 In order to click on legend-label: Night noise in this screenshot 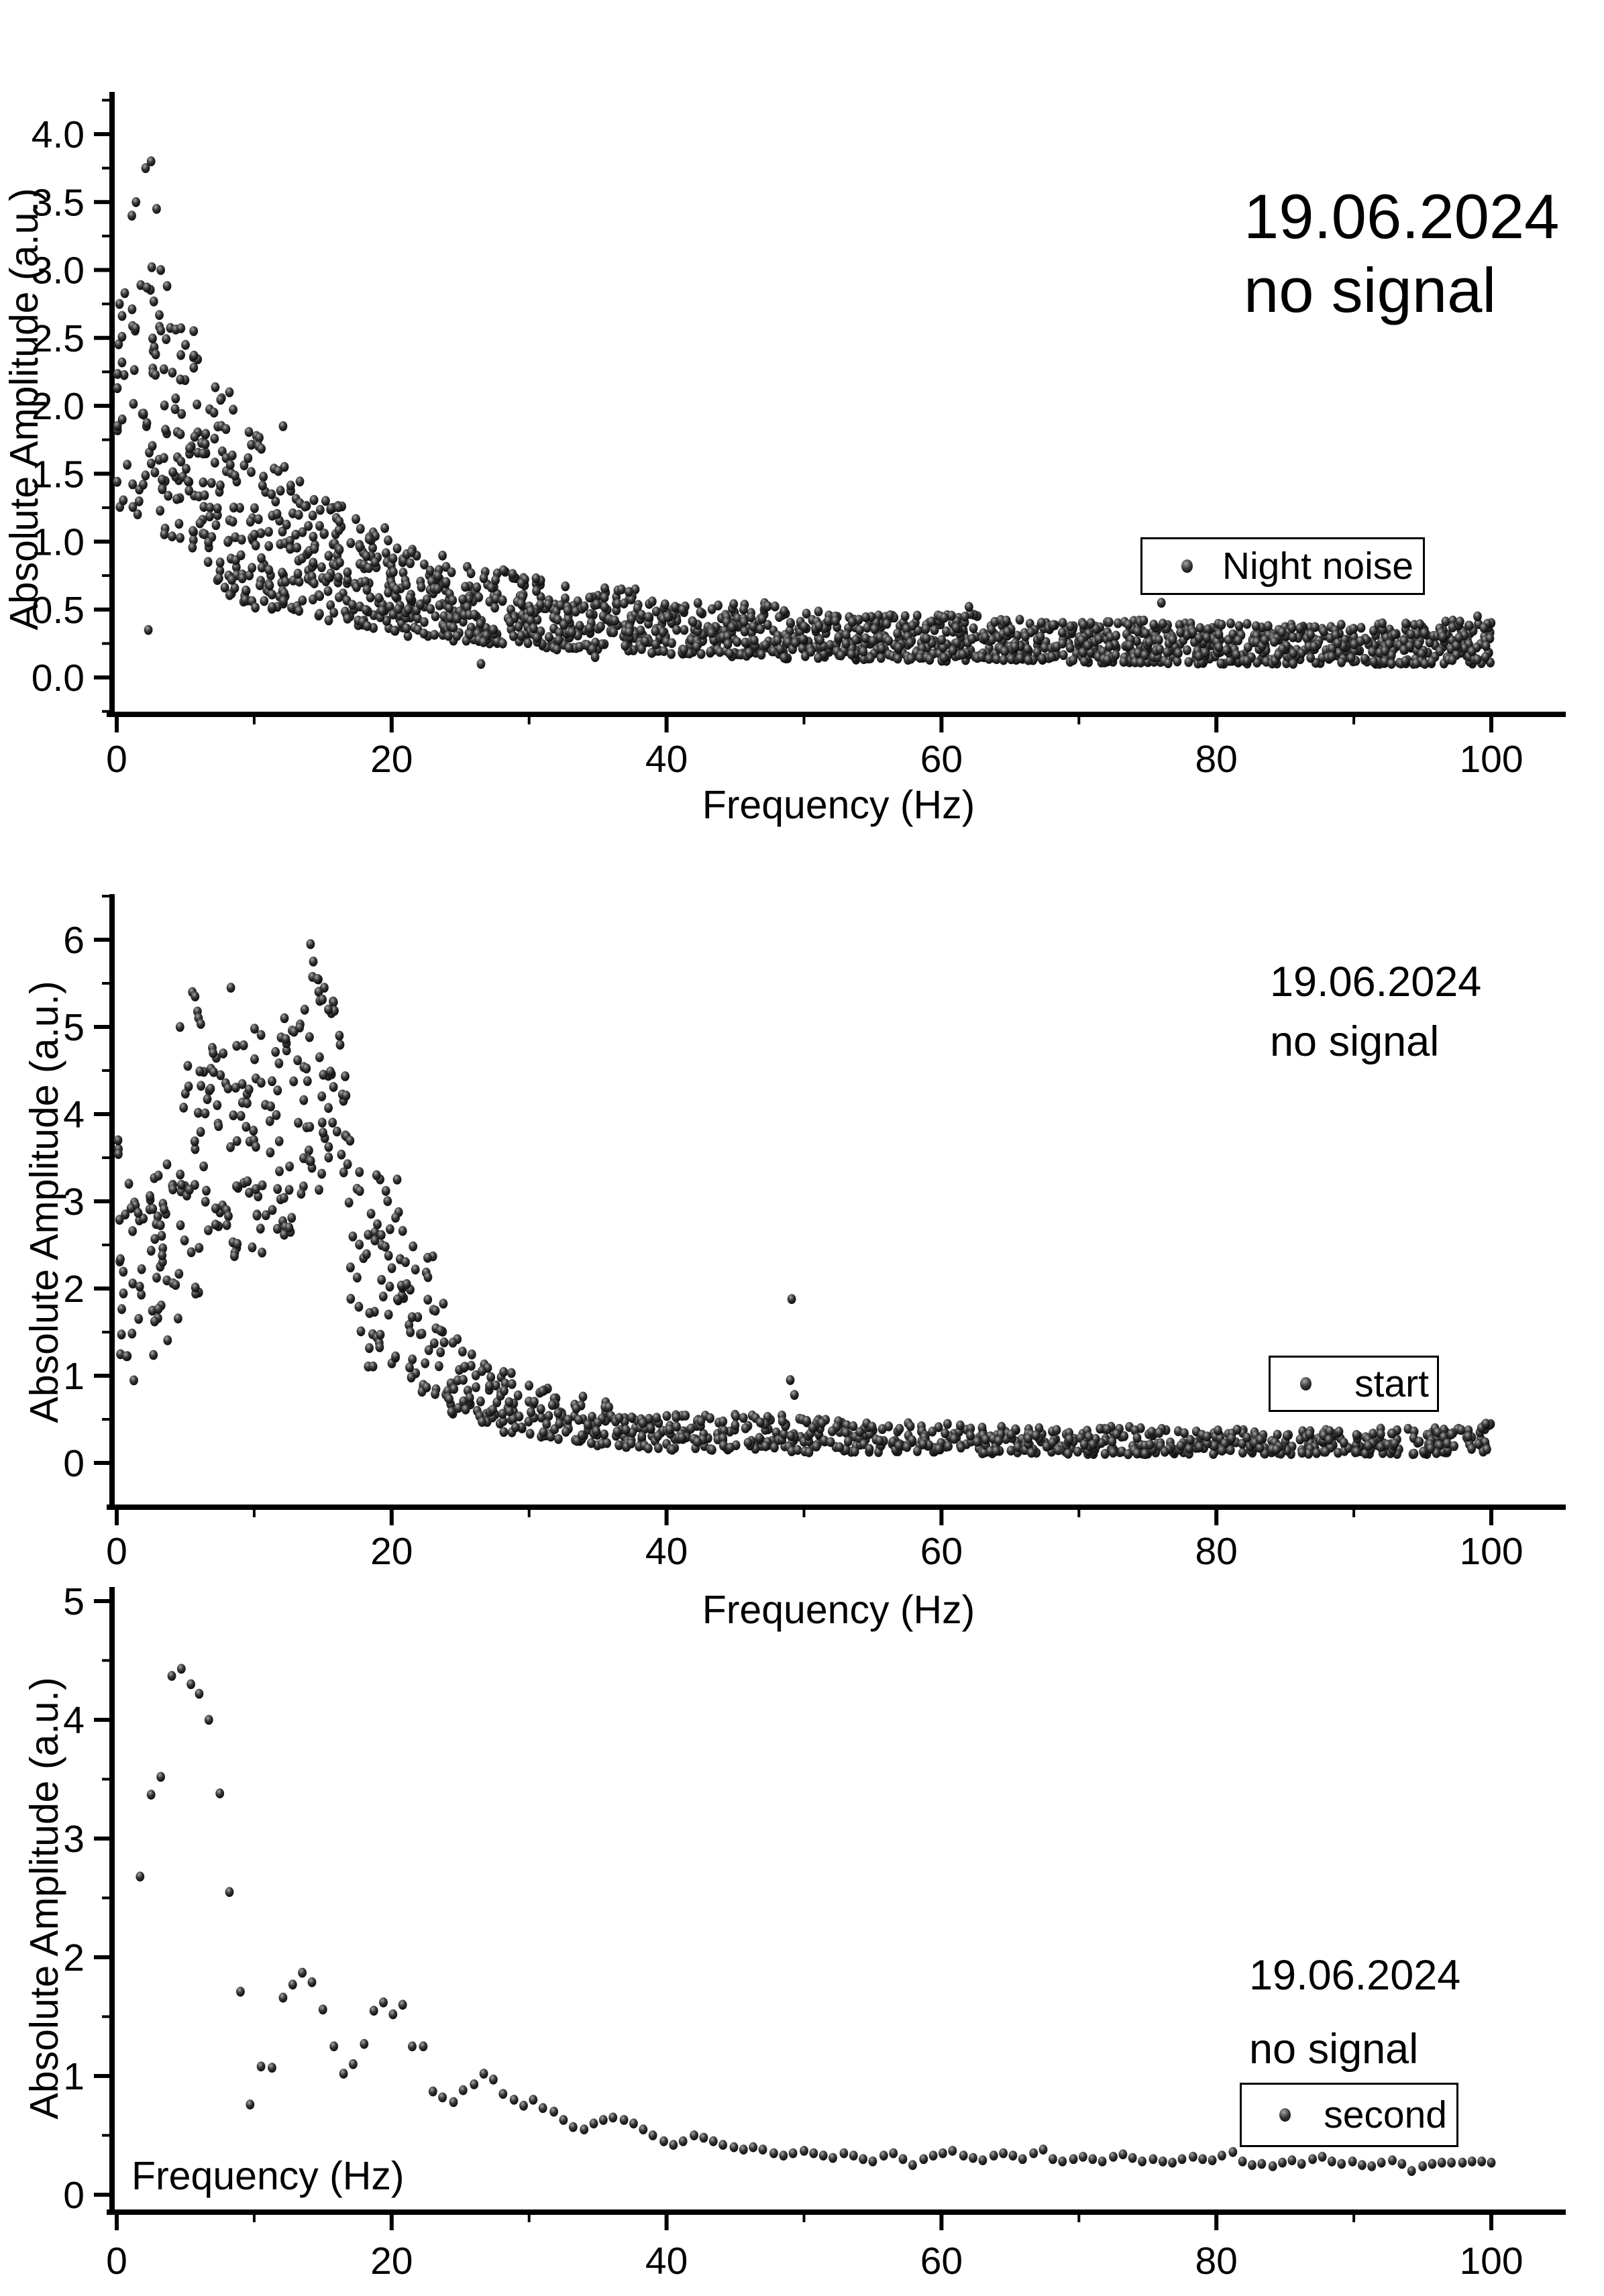, I will do `click(1317, 566)`.